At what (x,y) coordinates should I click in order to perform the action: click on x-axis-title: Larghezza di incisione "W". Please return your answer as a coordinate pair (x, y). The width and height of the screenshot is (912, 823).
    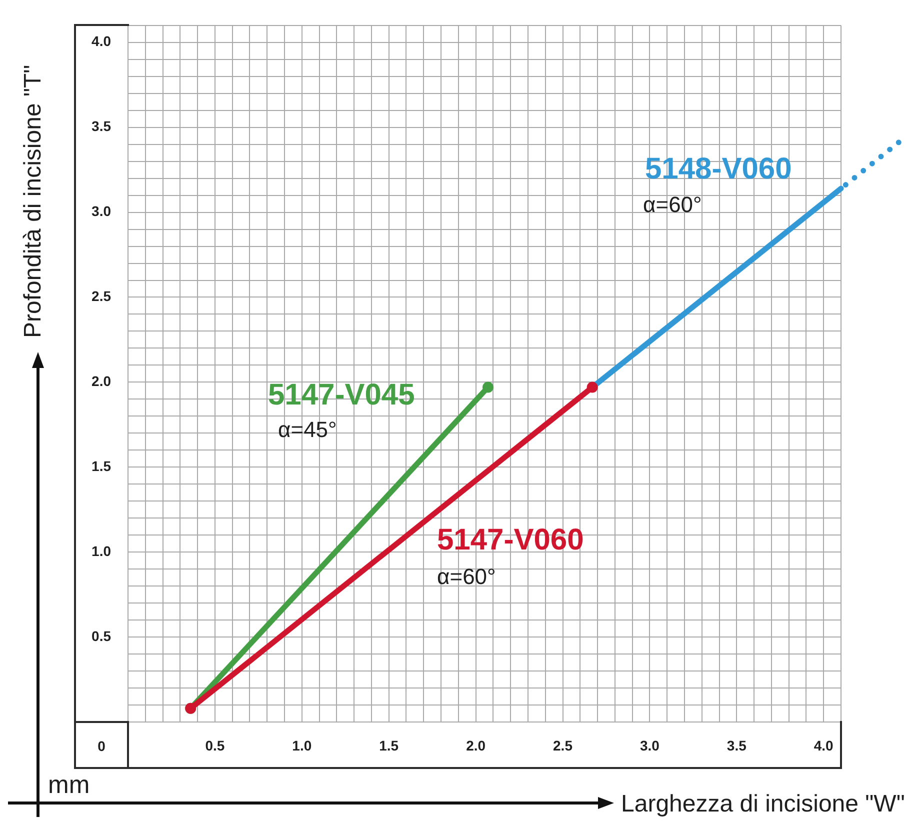
    Looking at the image, I should click on (763, 804).